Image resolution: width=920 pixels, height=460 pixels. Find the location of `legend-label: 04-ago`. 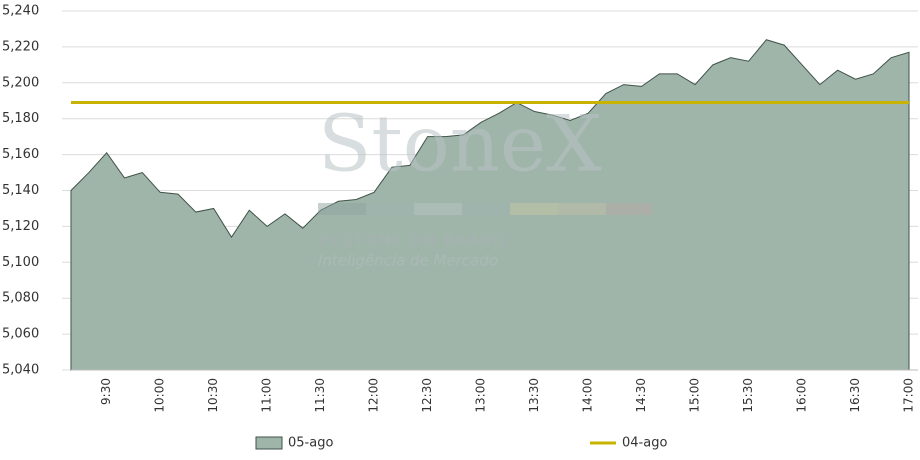

legend-label: 04-ago is located at coordinates (644, 443).